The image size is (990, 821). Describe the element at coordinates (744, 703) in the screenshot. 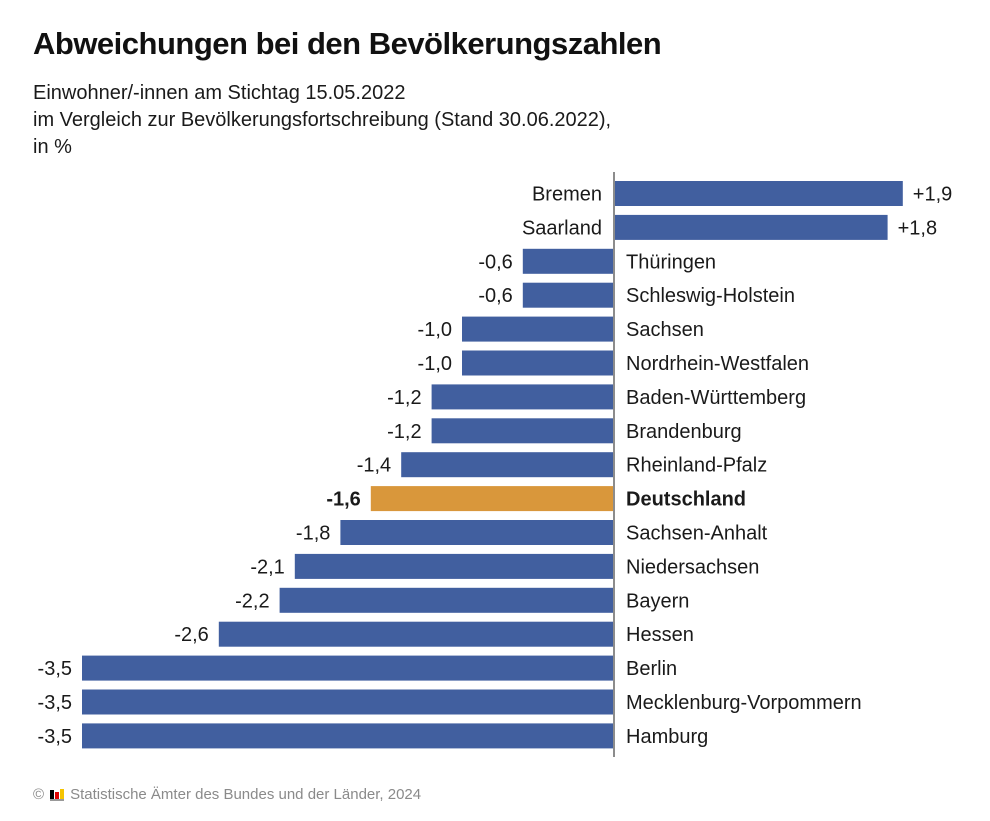

I see `category-label: Mecklenburg-Vorpommern` at that location.